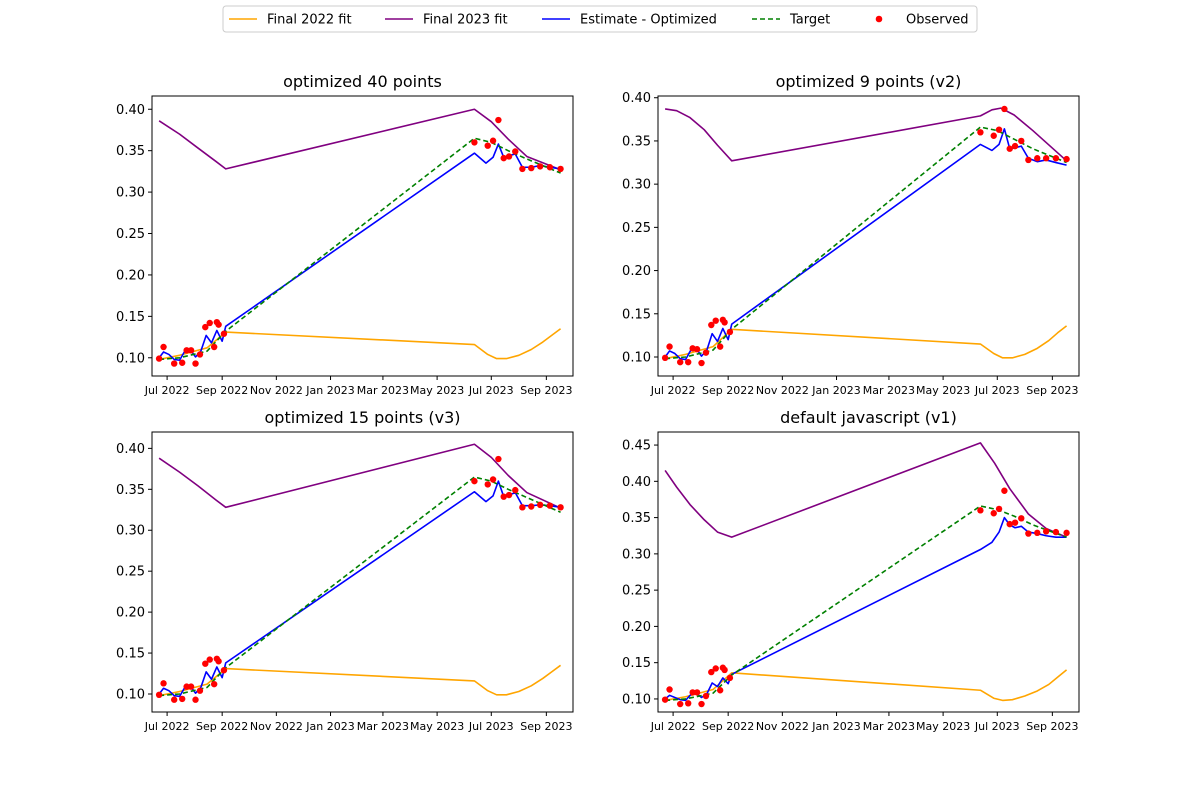 This screenshot has width=1200, height=800. What do you see at coordinates (889, 390) in the screenshot?
I see `x-tick-label: Mar 2023` at bounding box center [889, 390].